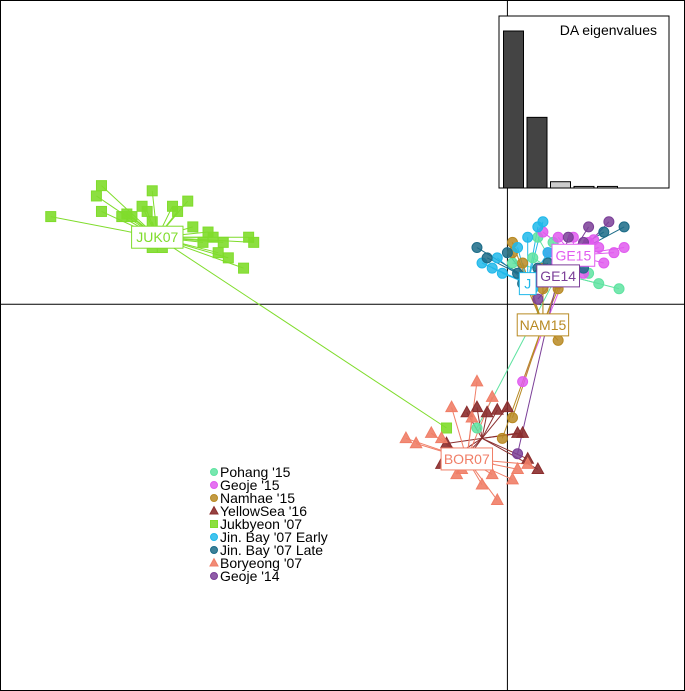 The width and height of the screenshot is (685, 691). I want to click on group-label-4: JUK07, so click(157, 237).